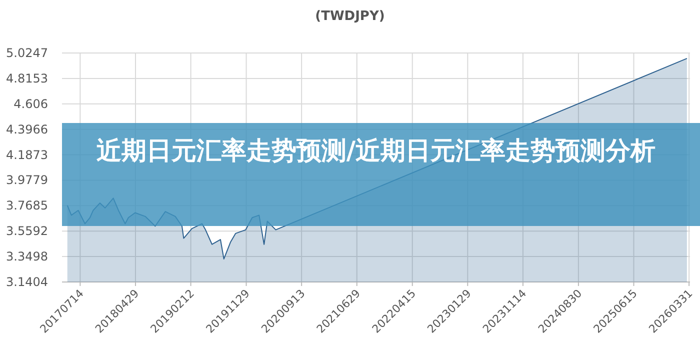 This screenshot has width=700, height=350. What do you see at coordinates (27, 205) in the screenshot?
I see `y-tick-label: 3.7685` at bounding box center [27, 205].